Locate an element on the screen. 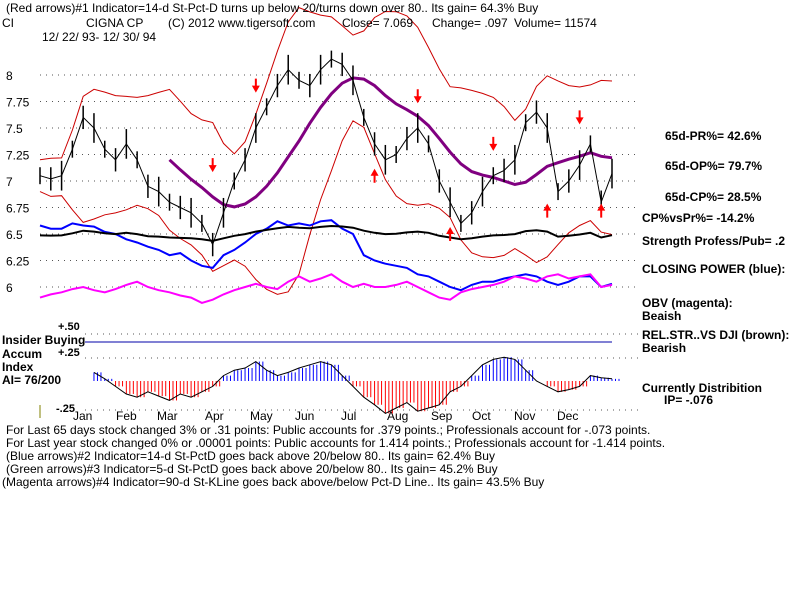  accum-plus25: +.25 is located at coordinates (69, 353).